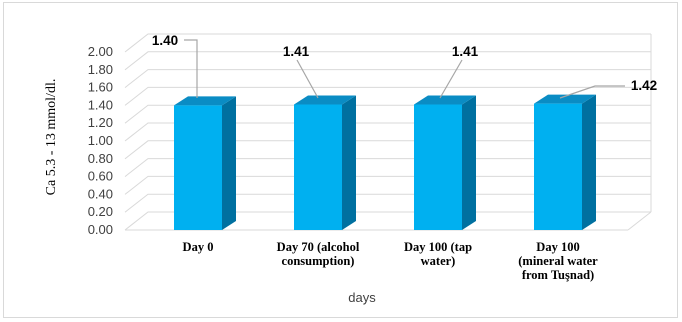 This screenshot has height=322, width=682. I want to click on x-tick-label: Day 100 (mineral water from Tuşnad), so click(558, 261).